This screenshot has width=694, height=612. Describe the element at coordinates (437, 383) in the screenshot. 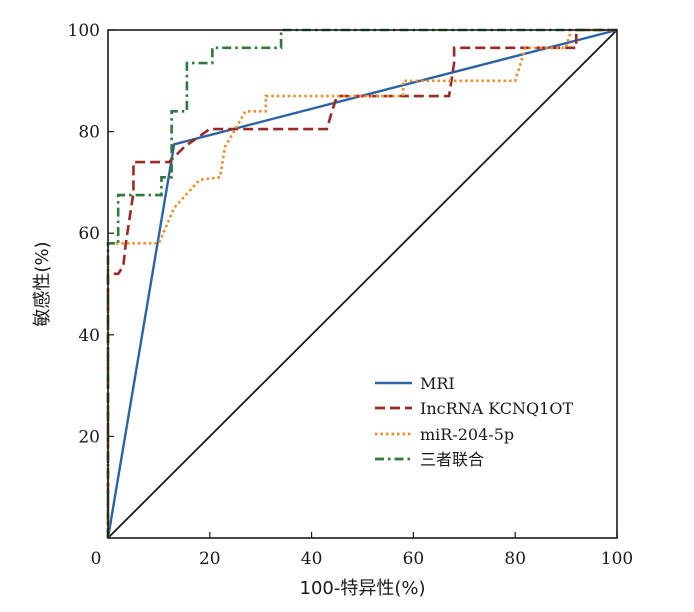

I see `legend-label-1: MRI` at that location.